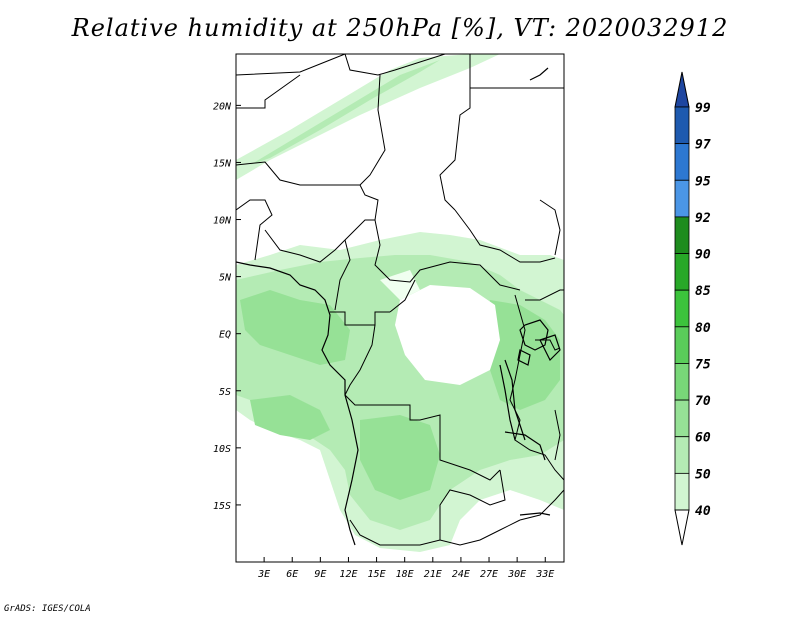 The width and height of the screenshot is (800, 618). Describe the element at coordinates (544, 574) in the screenshot. I see `x-tick-label: 33E` at that location.